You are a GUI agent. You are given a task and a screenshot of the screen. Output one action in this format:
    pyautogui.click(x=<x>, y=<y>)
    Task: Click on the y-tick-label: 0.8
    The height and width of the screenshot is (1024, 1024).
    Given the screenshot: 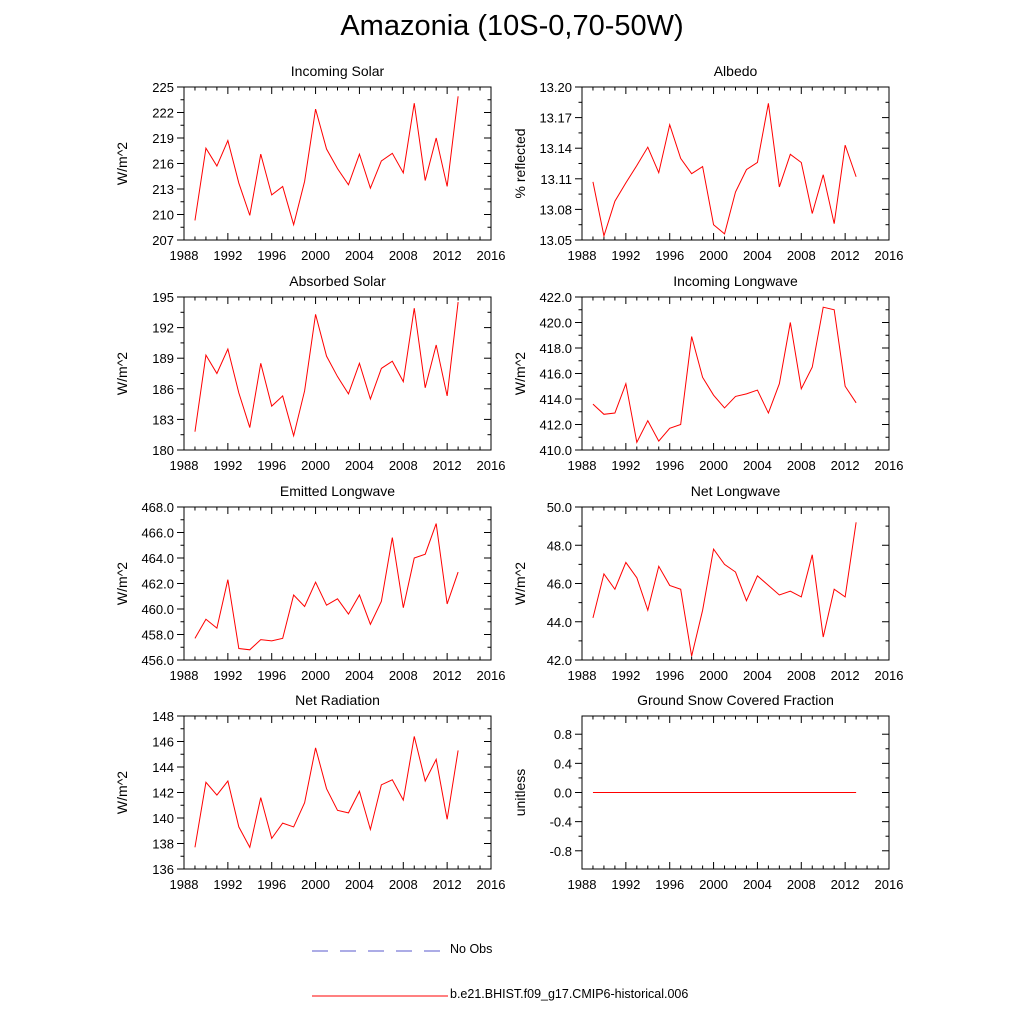 What is the action you would take?
    pyautogui.click(x=563, y=734)
    